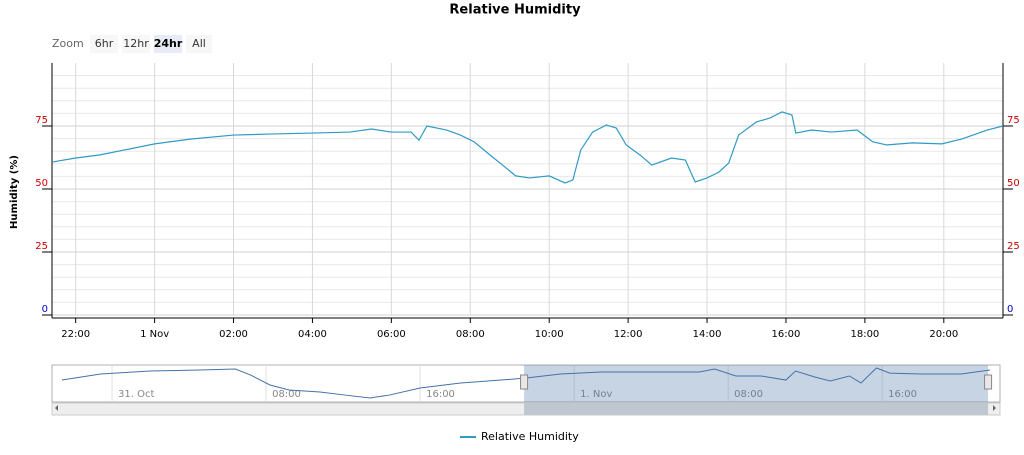 This screenshot has height=455, width=1024. I want to click on x-tick-label: 16:00, so click(786, 334).